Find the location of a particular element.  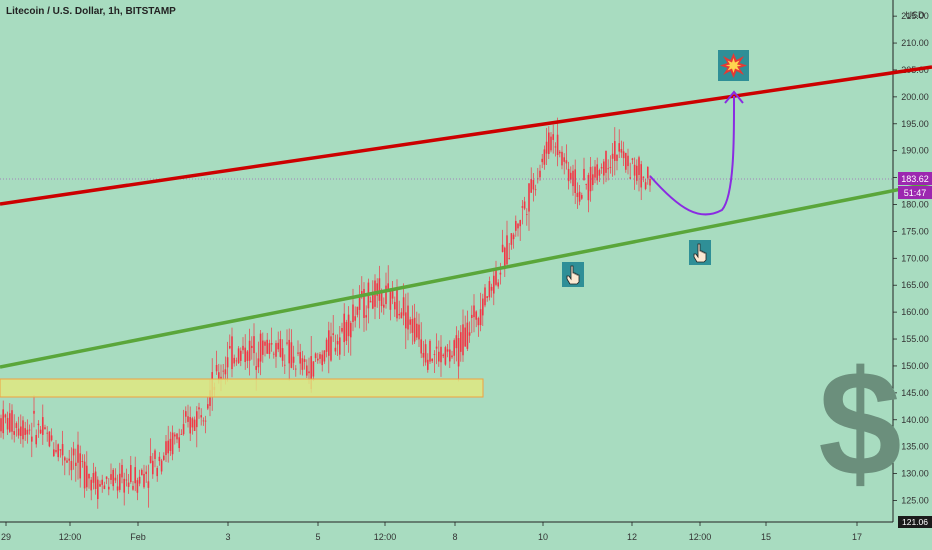

time-tick-label: 12:00 is located at coordinates (70, 537).